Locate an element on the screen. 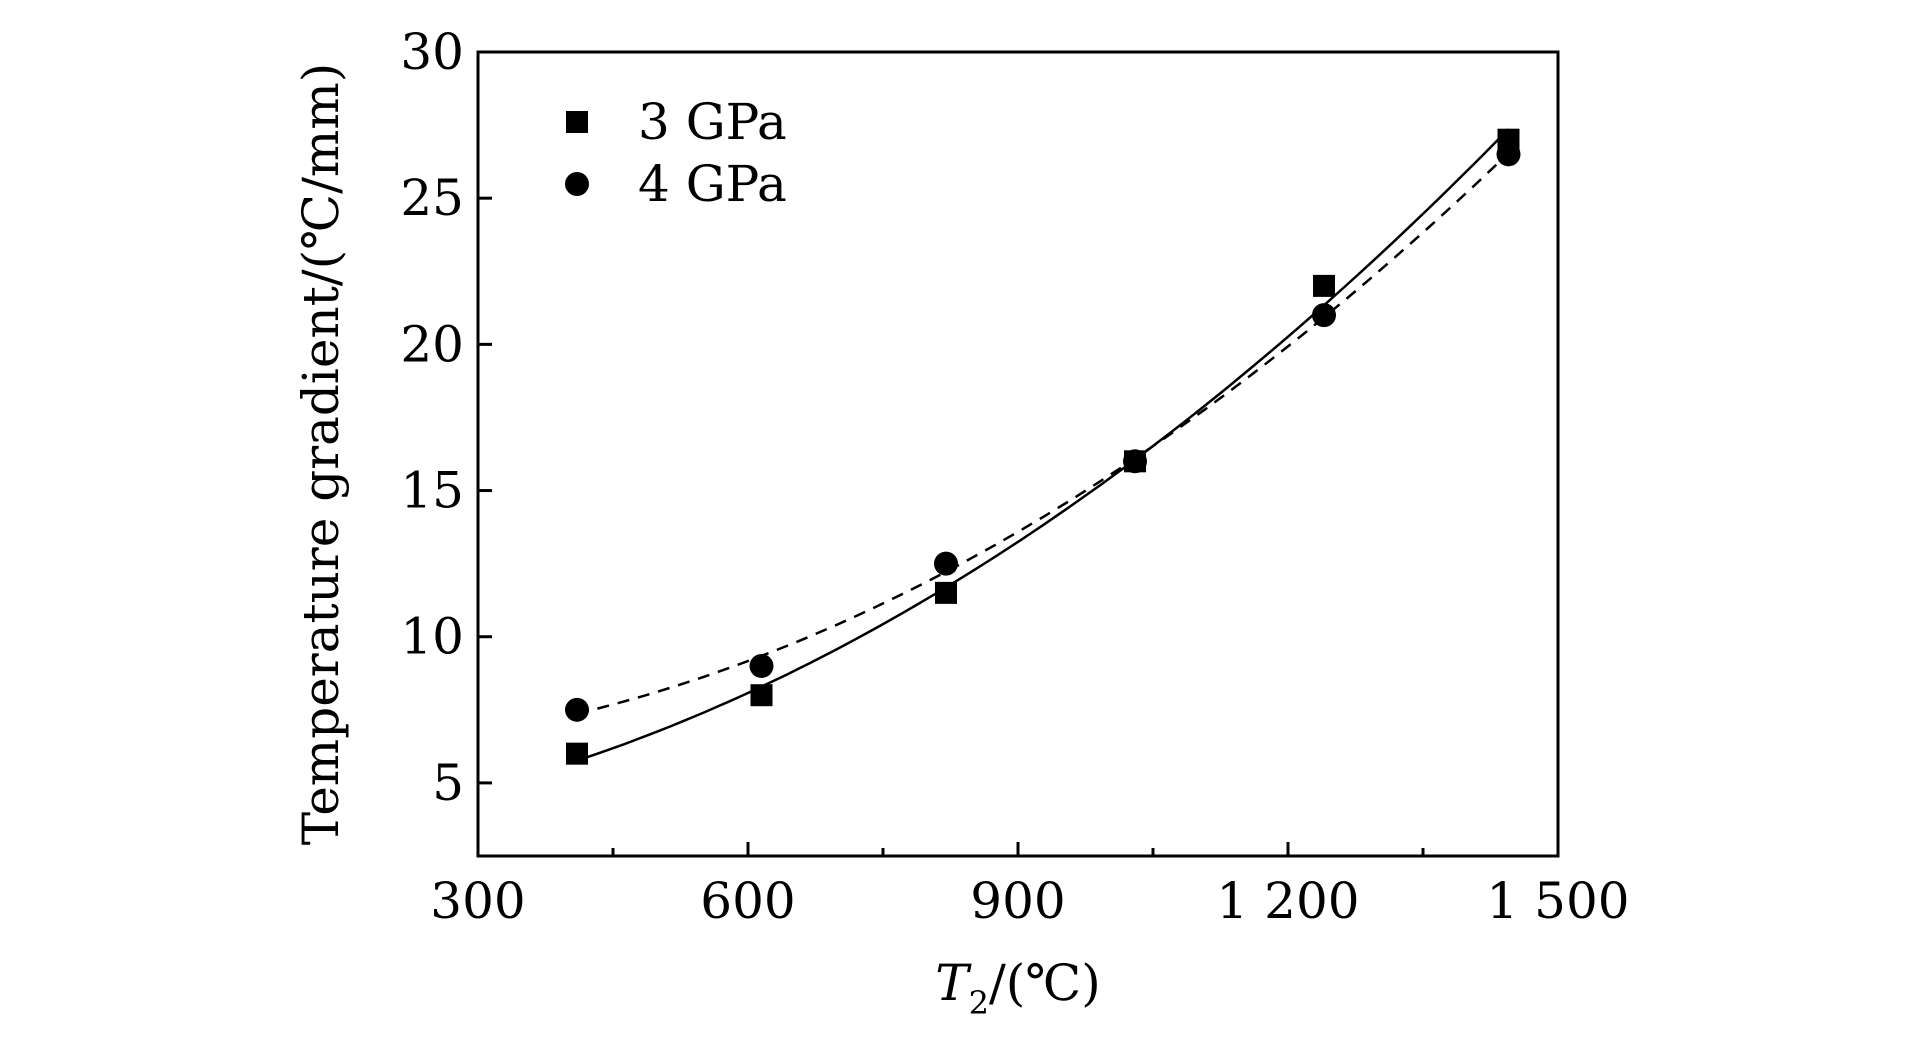 Image resolution: width=1923 pixels, height=1039 pixels. y-tick-label: 10 is located at coordinates (432, 637).